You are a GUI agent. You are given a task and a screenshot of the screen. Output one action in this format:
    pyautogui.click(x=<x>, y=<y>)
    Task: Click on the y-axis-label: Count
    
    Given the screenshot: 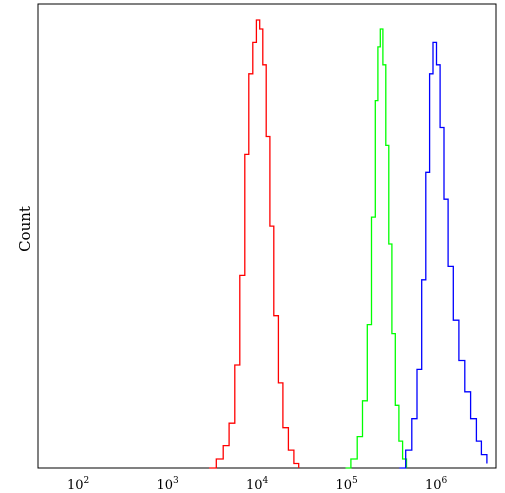 What is the action you would take?
    pyautogui.click(x=25, y=229)
    